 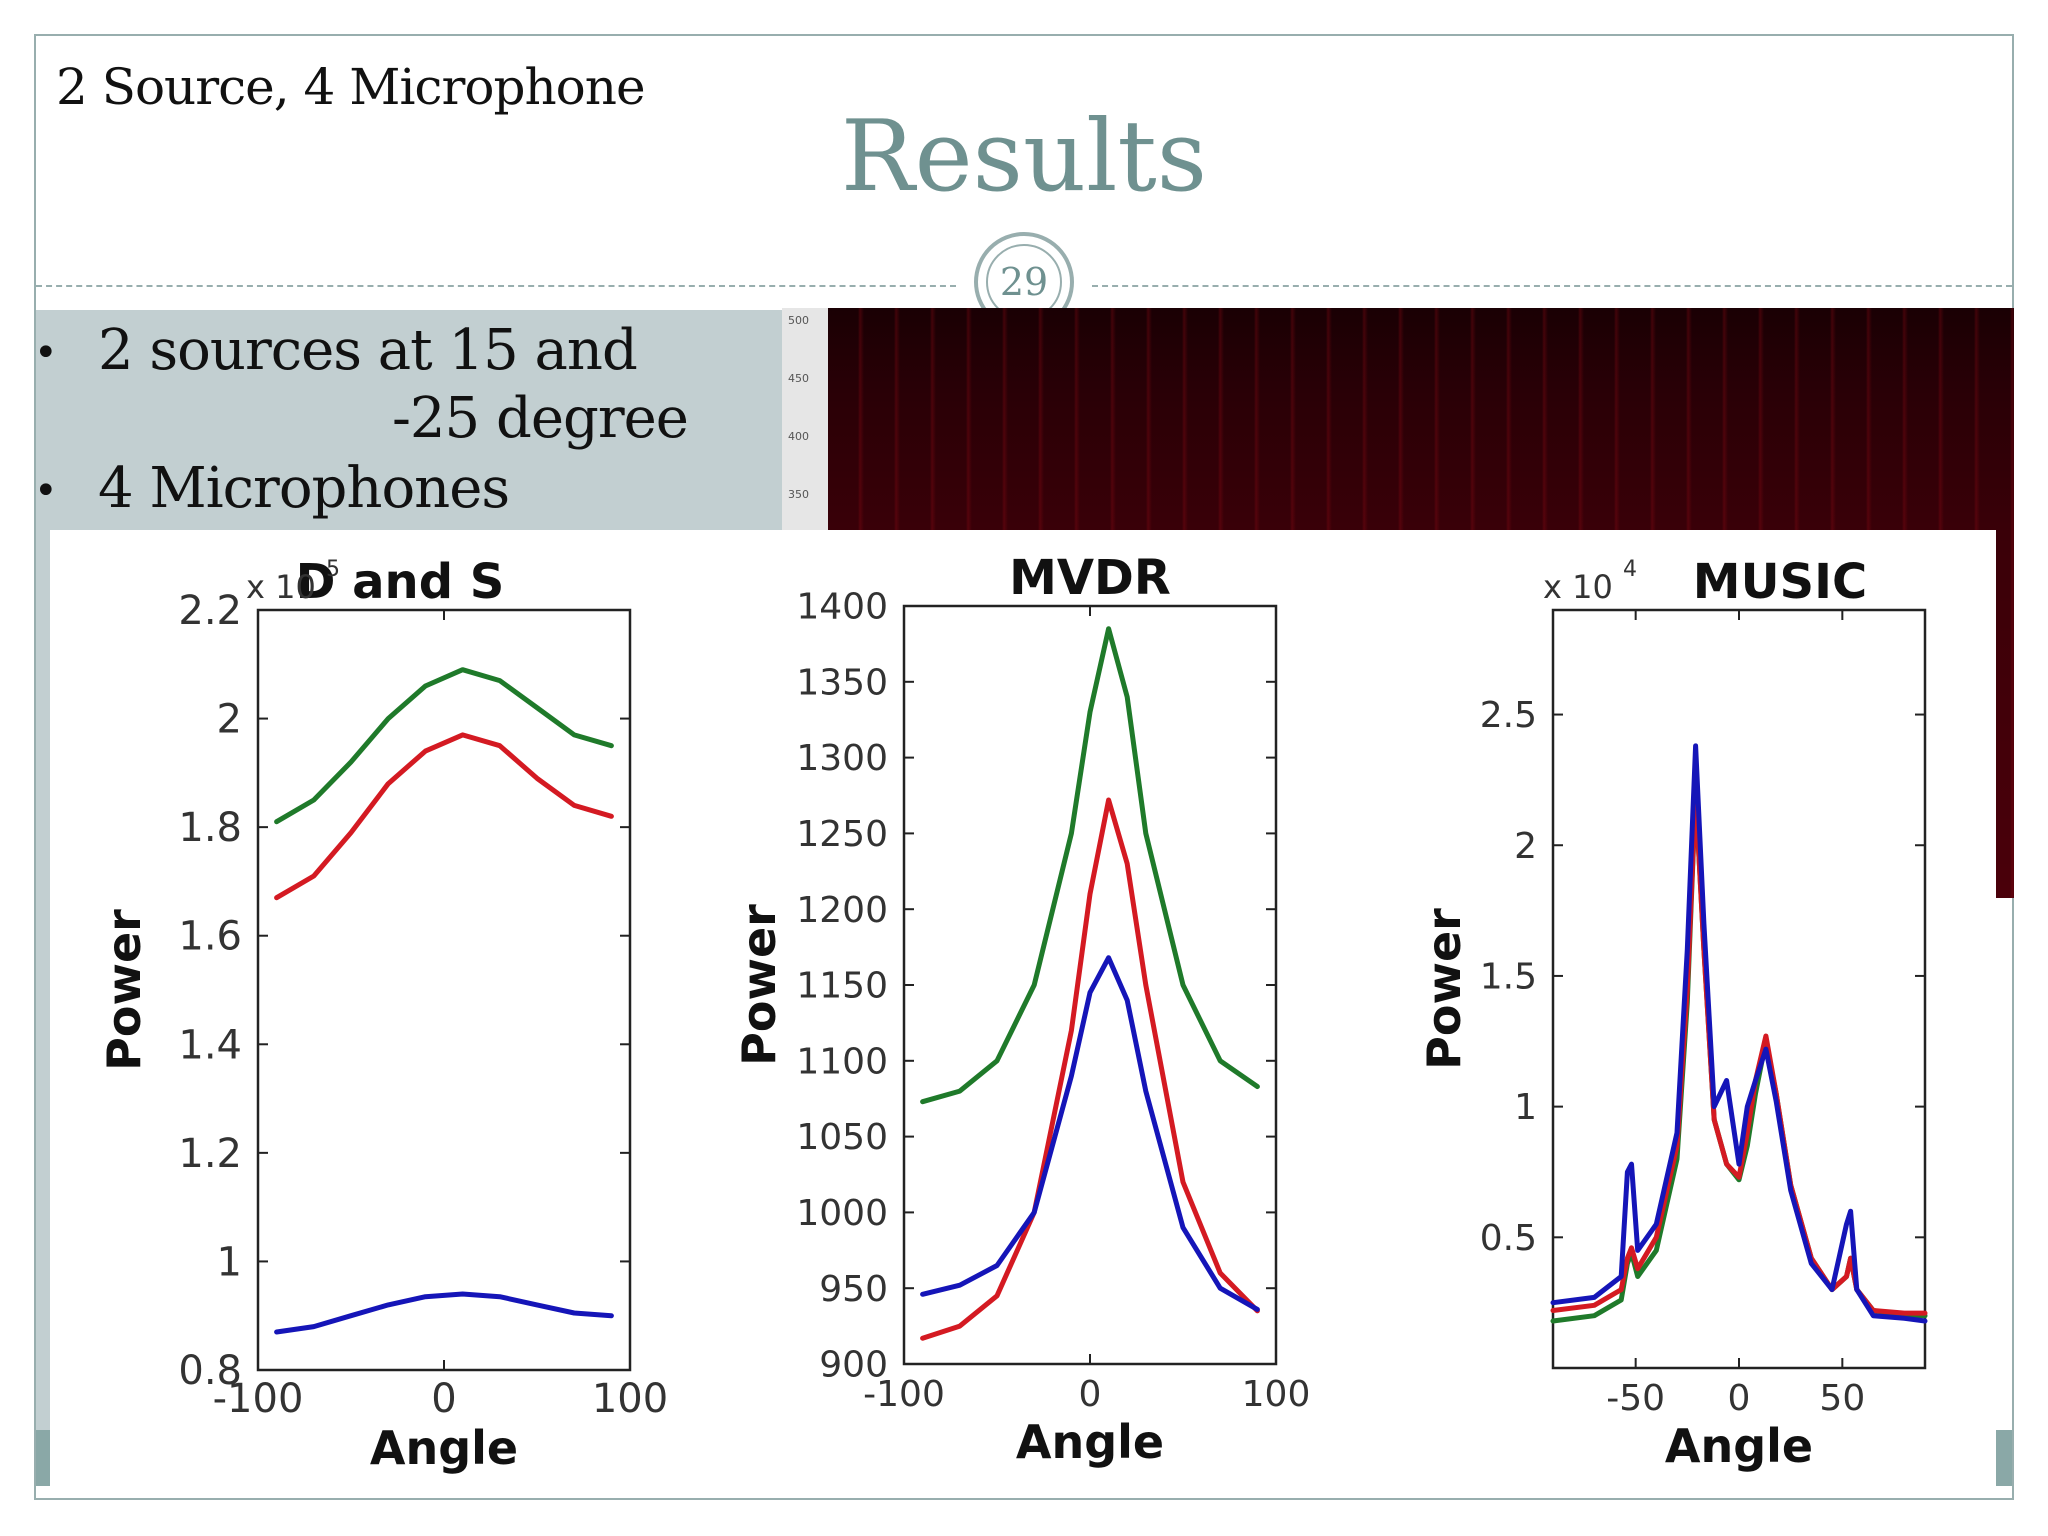 I want to click on y-tick-label: 1100, so click(x=842, y=1061).